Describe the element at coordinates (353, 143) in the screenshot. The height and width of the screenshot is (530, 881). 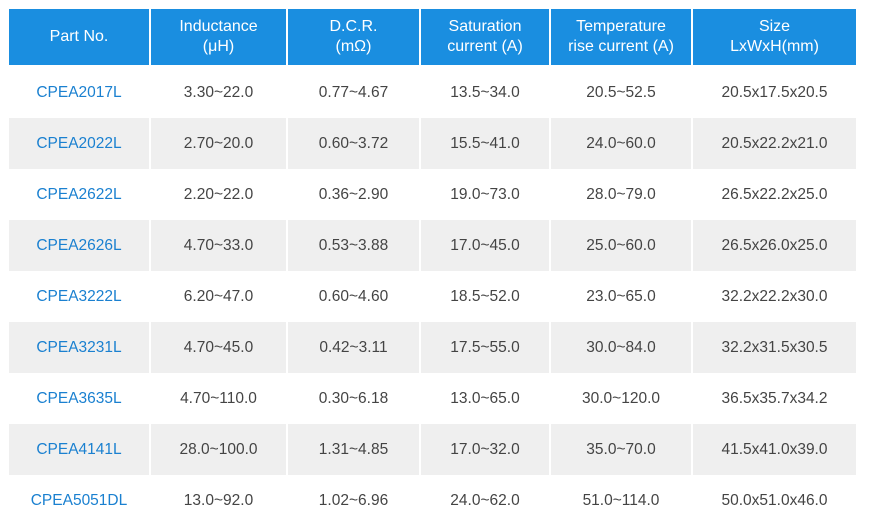
I see `dcr-cell: 0.60~3.72` at that location.